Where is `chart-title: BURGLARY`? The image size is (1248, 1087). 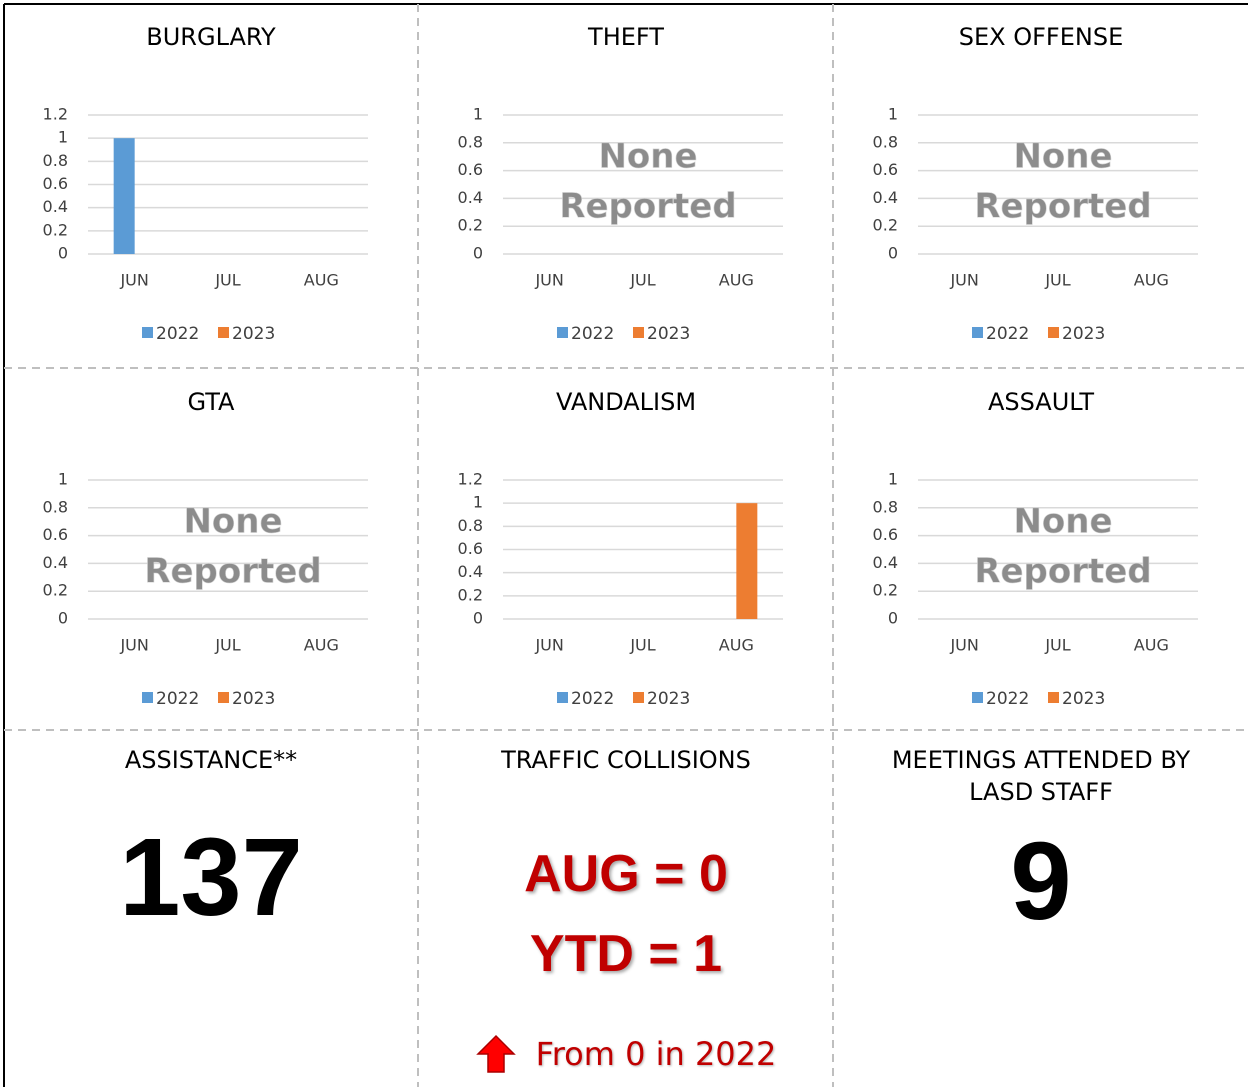
chart-title: BURGLARY is located at coordinates (211, 37).